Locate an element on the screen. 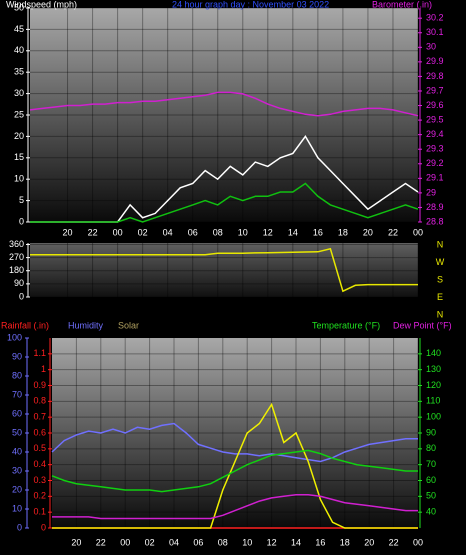 The height and width of the screenshot is (555, 466). y-tick-label: 29 is located at coordinates (431, 192).